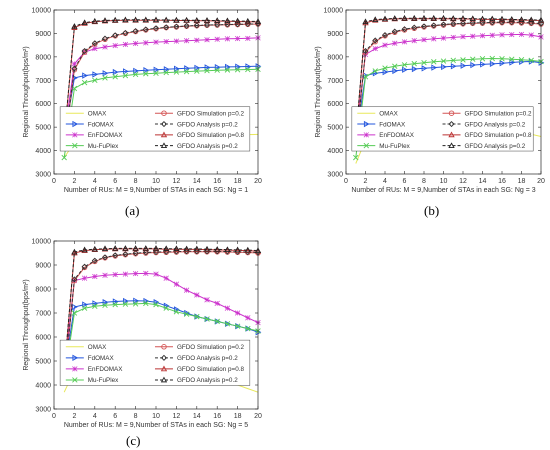 This screenshot has width=550, height=450. Describe the element at coordinates (115, 416) in the screenshot. I see `x-tick-label: 6` at that location.